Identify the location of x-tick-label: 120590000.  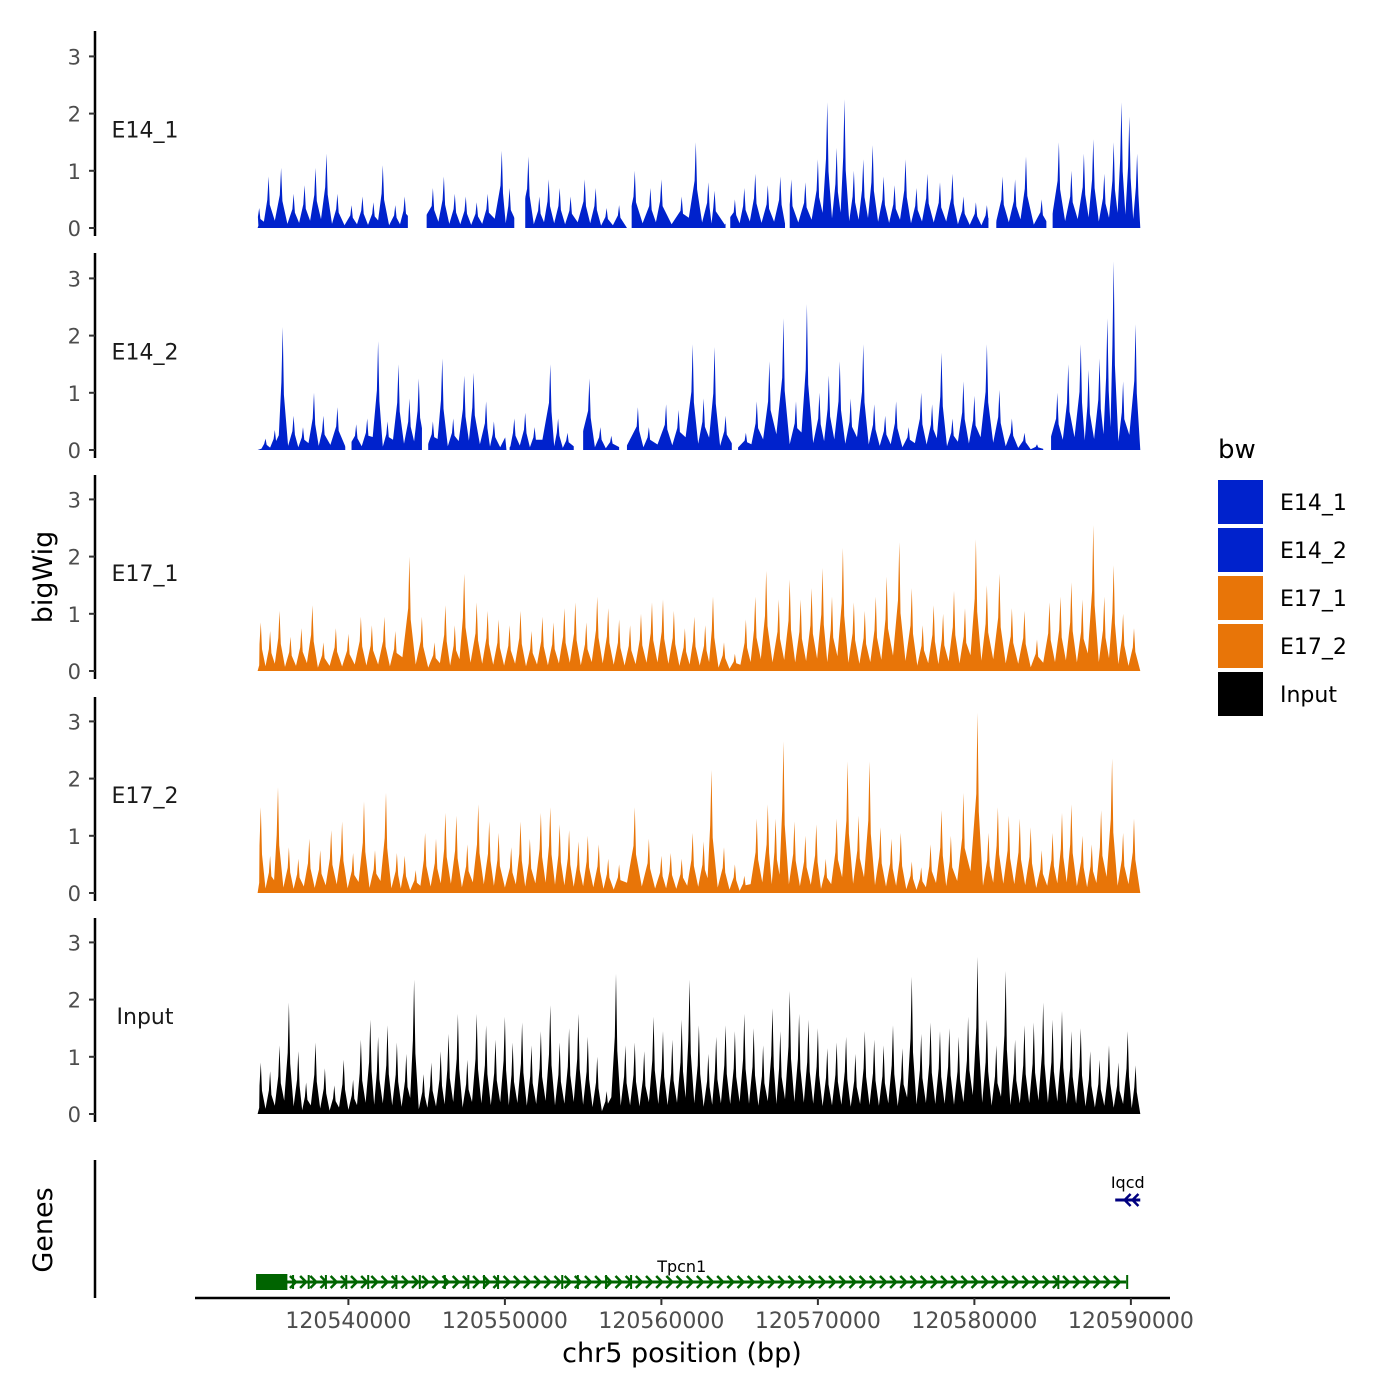
(1131, 1321).